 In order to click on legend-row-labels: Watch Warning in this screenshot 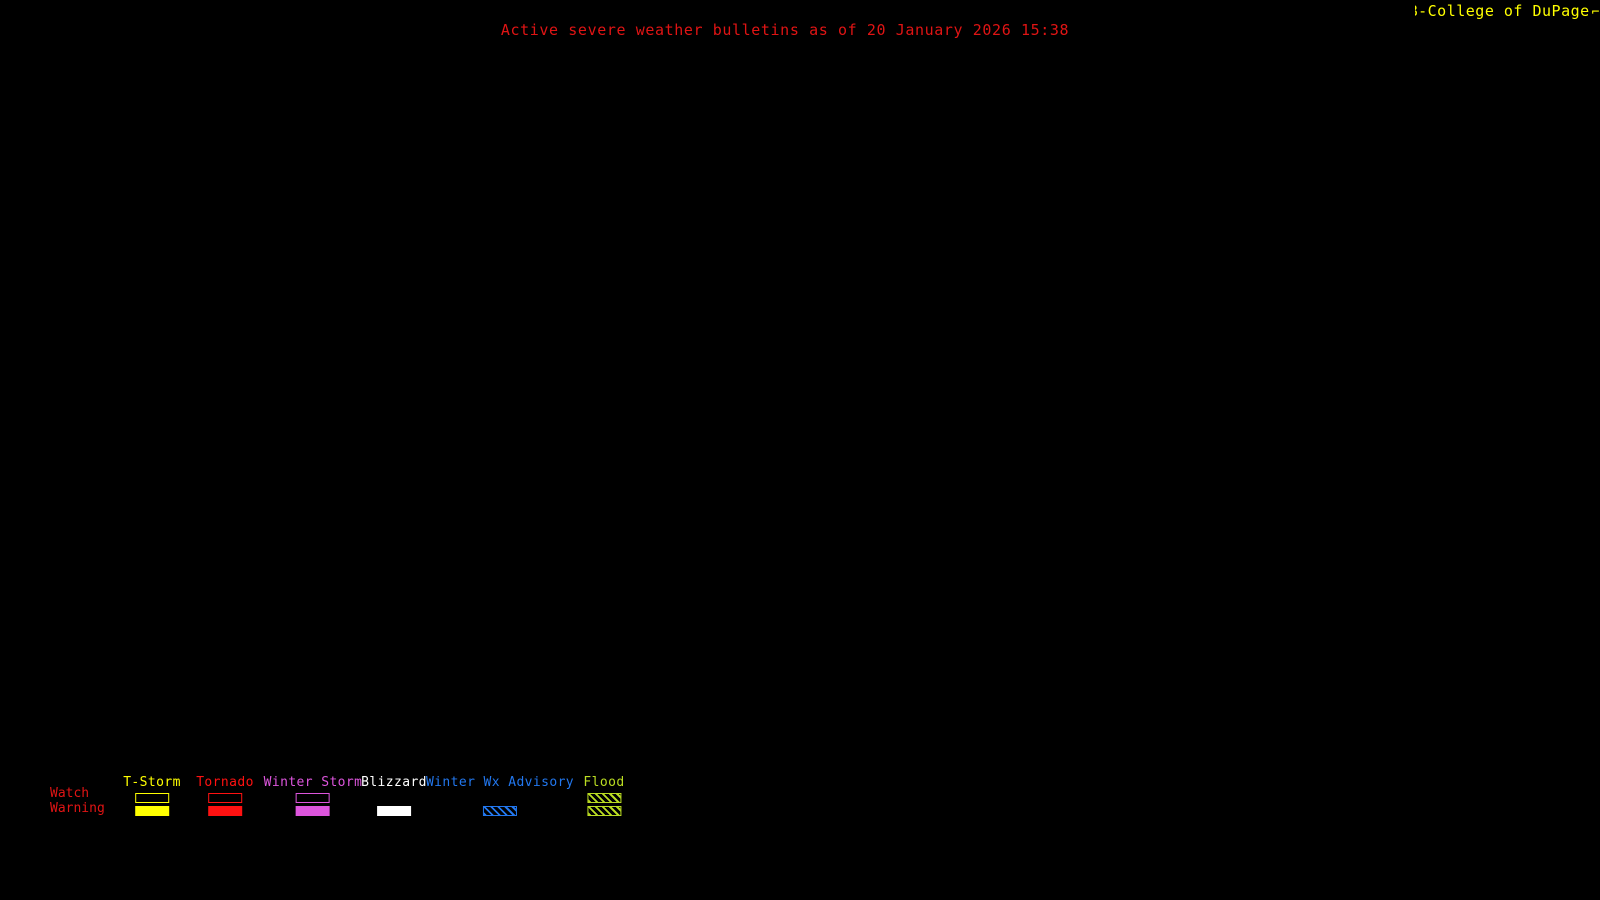, I will do `click(87, 801)`.